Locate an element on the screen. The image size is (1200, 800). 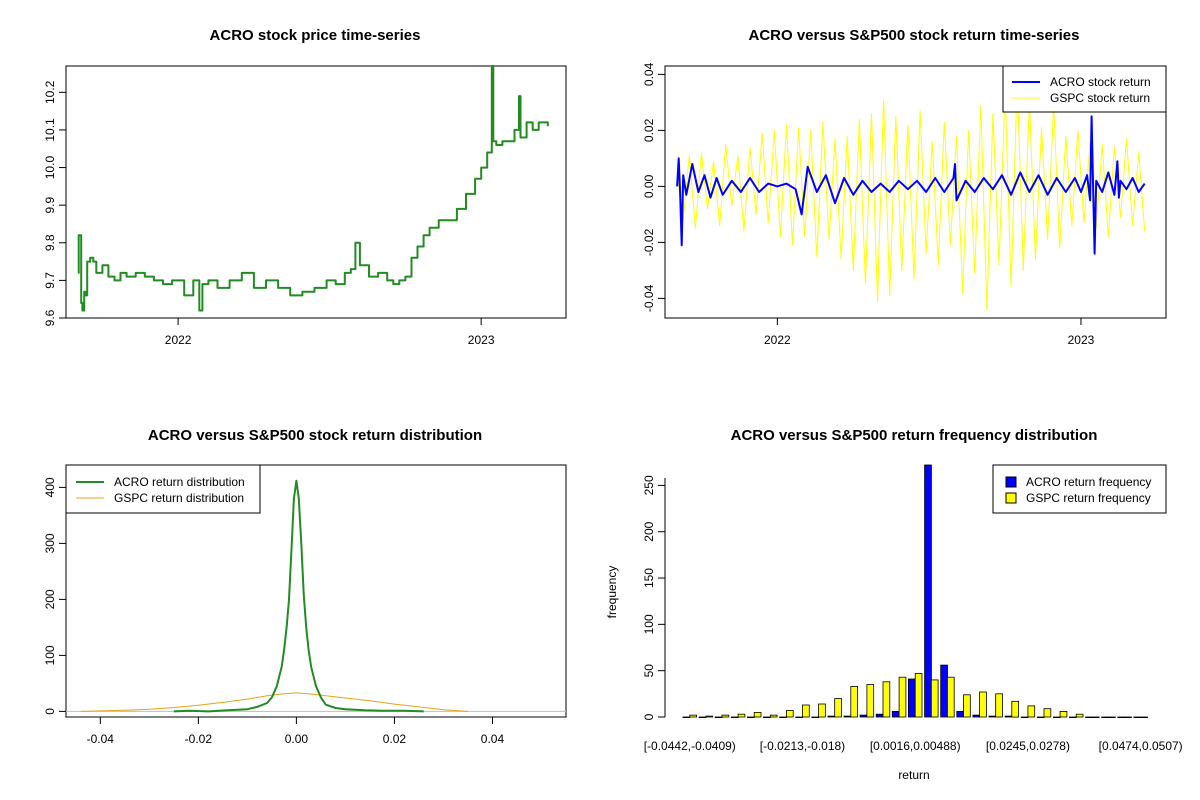
x-tick-label: -0.04 is located at coordinates (101, 739).